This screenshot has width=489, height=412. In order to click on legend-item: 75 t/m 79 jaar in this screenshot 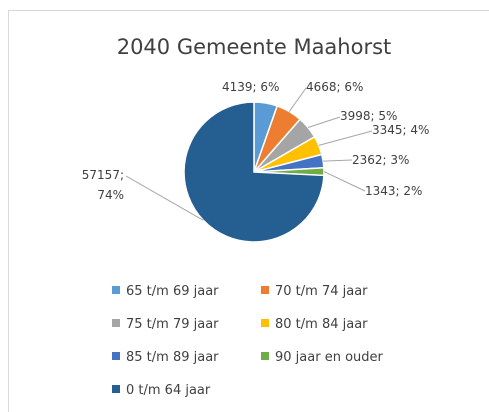, I will do `click(165, 324)`.